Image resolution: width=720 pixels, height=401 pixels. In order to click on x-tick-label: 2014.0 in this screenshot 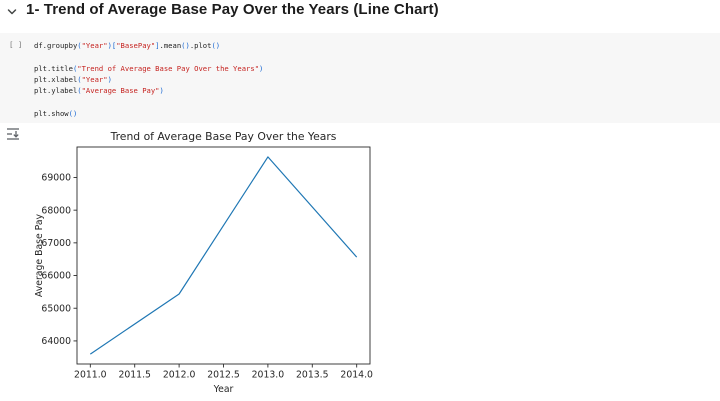, I will do `click(356, 375)`.